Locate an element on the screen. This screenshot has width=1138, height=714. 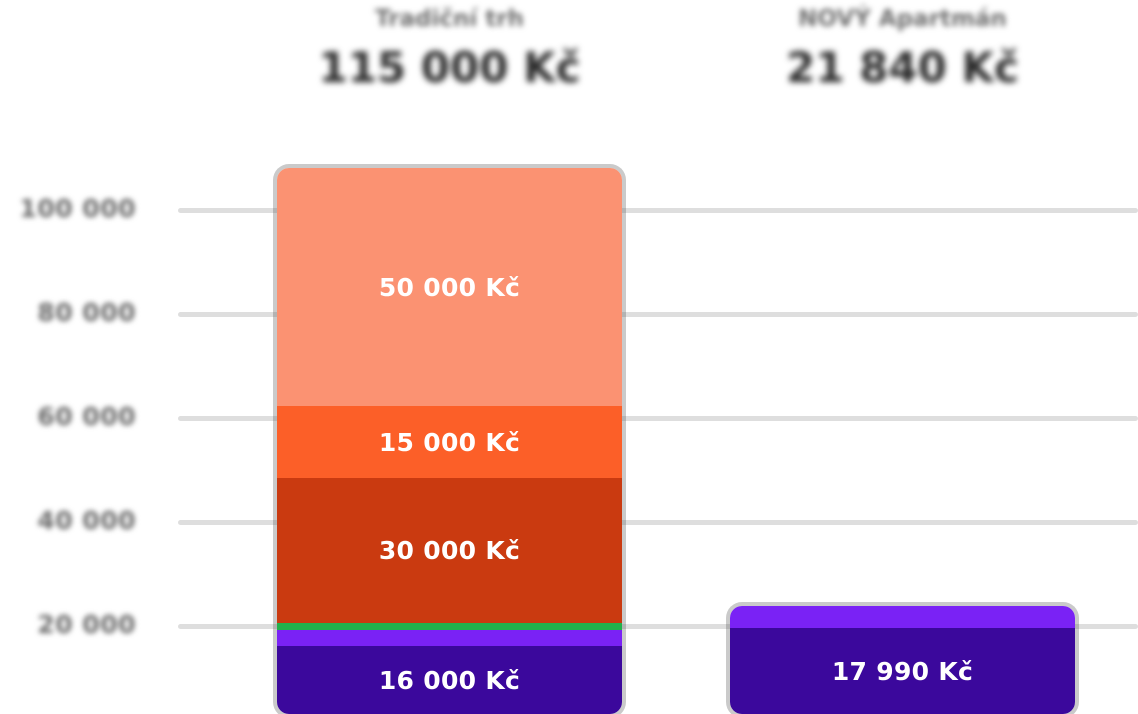
bar-segment-traditional-3: 30 000 Kč is located at coordinates (449, 550).